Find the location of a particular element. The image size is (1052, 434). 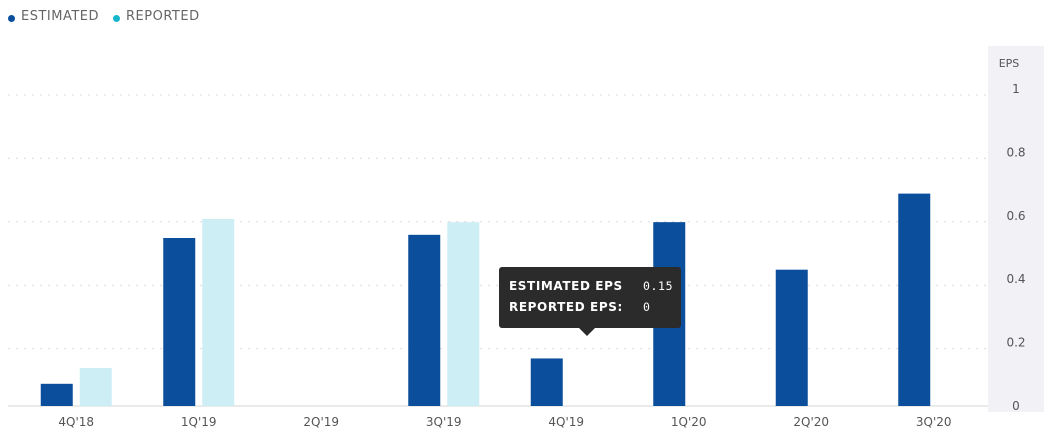

tooltip-estimated-value: 0.15 is located at coordinates (658, 286).